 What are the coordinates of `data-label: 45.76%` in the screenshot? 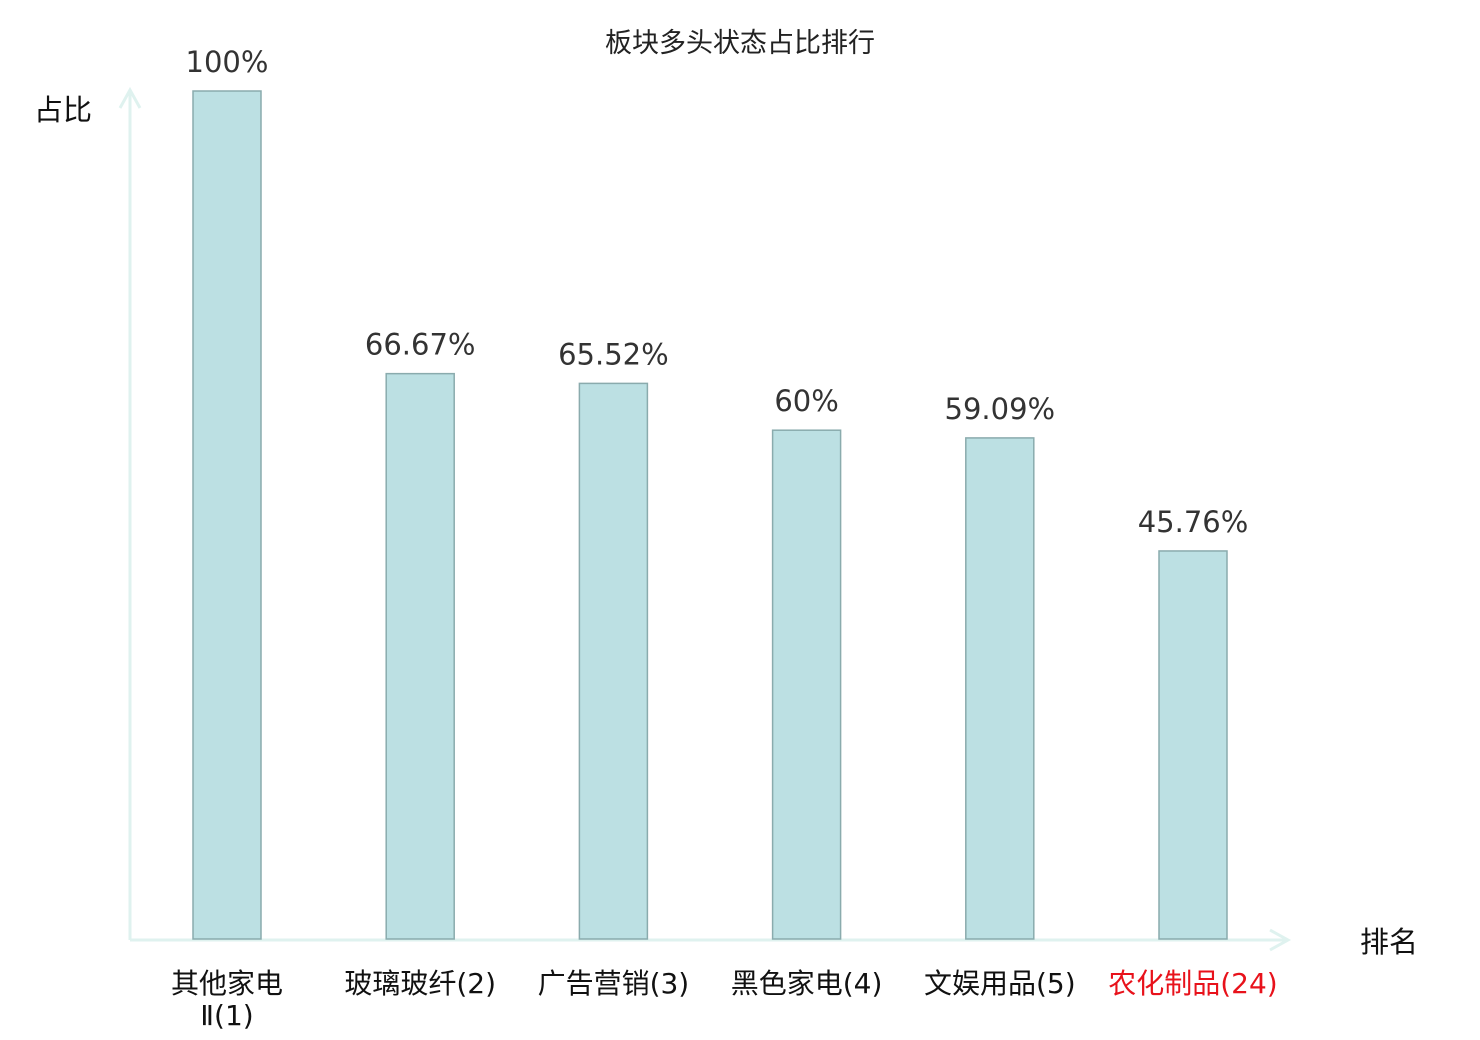 It's located at (1193, 522).